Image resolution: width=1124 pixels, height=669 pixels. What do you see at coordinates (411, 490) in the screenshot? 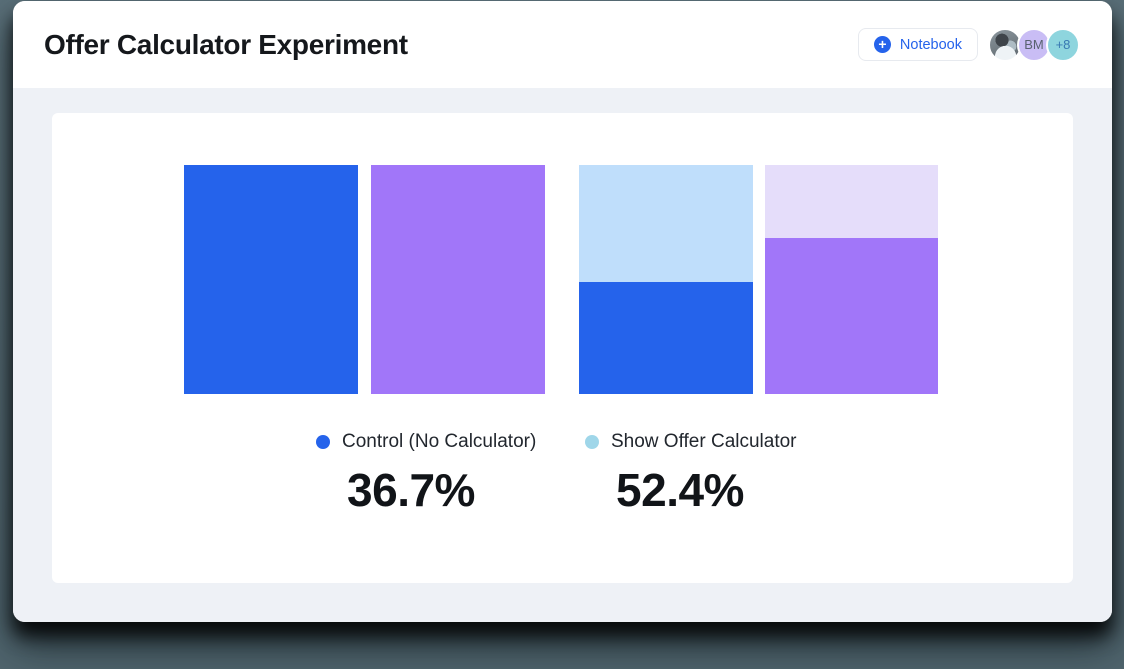
I see `metric-control-rate: 36.7%` at bounding box center [411, 490].